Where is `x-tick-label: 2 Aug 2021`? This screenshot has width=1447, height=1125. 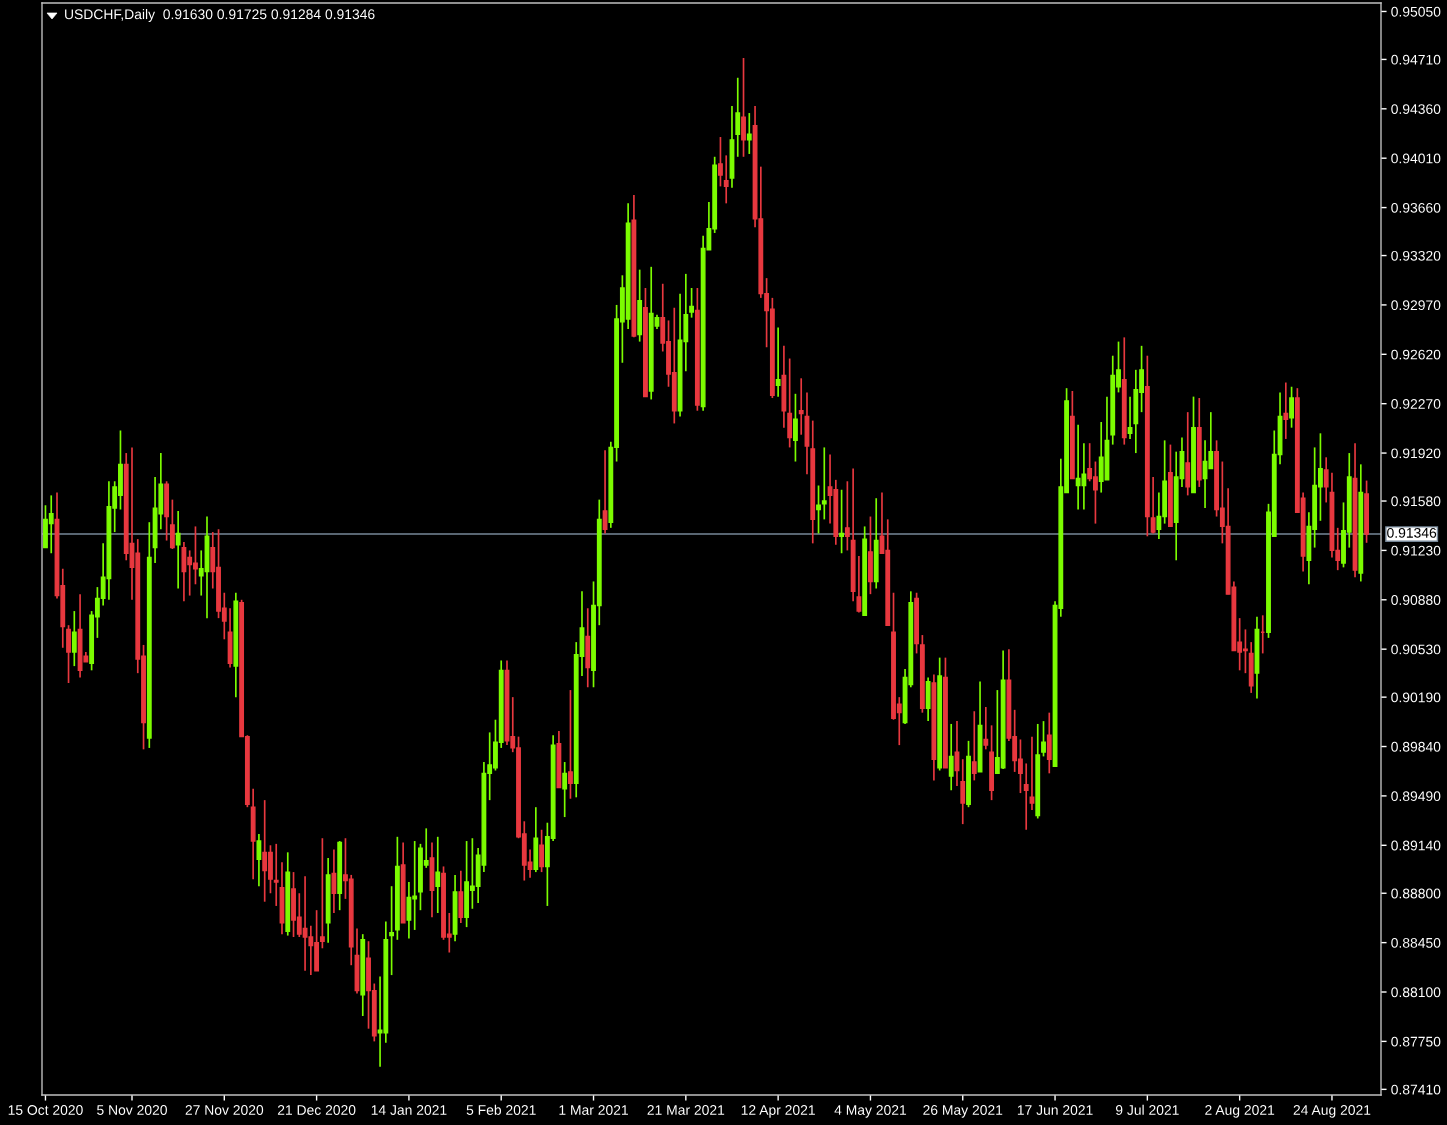 x-tick-label: 2 Aug 2021 is located at coordinates (1240, 1111).